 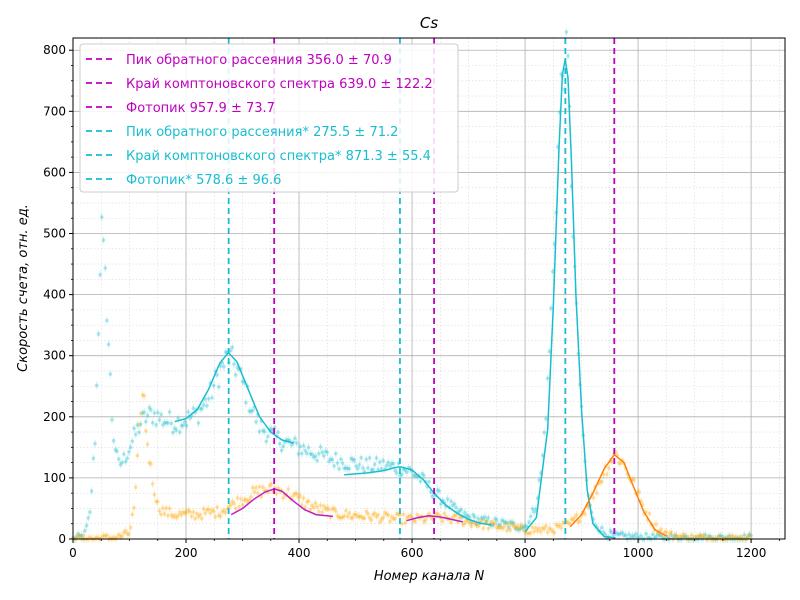 I want to click on y-tick-label: 600, so click(x=54, y=172).